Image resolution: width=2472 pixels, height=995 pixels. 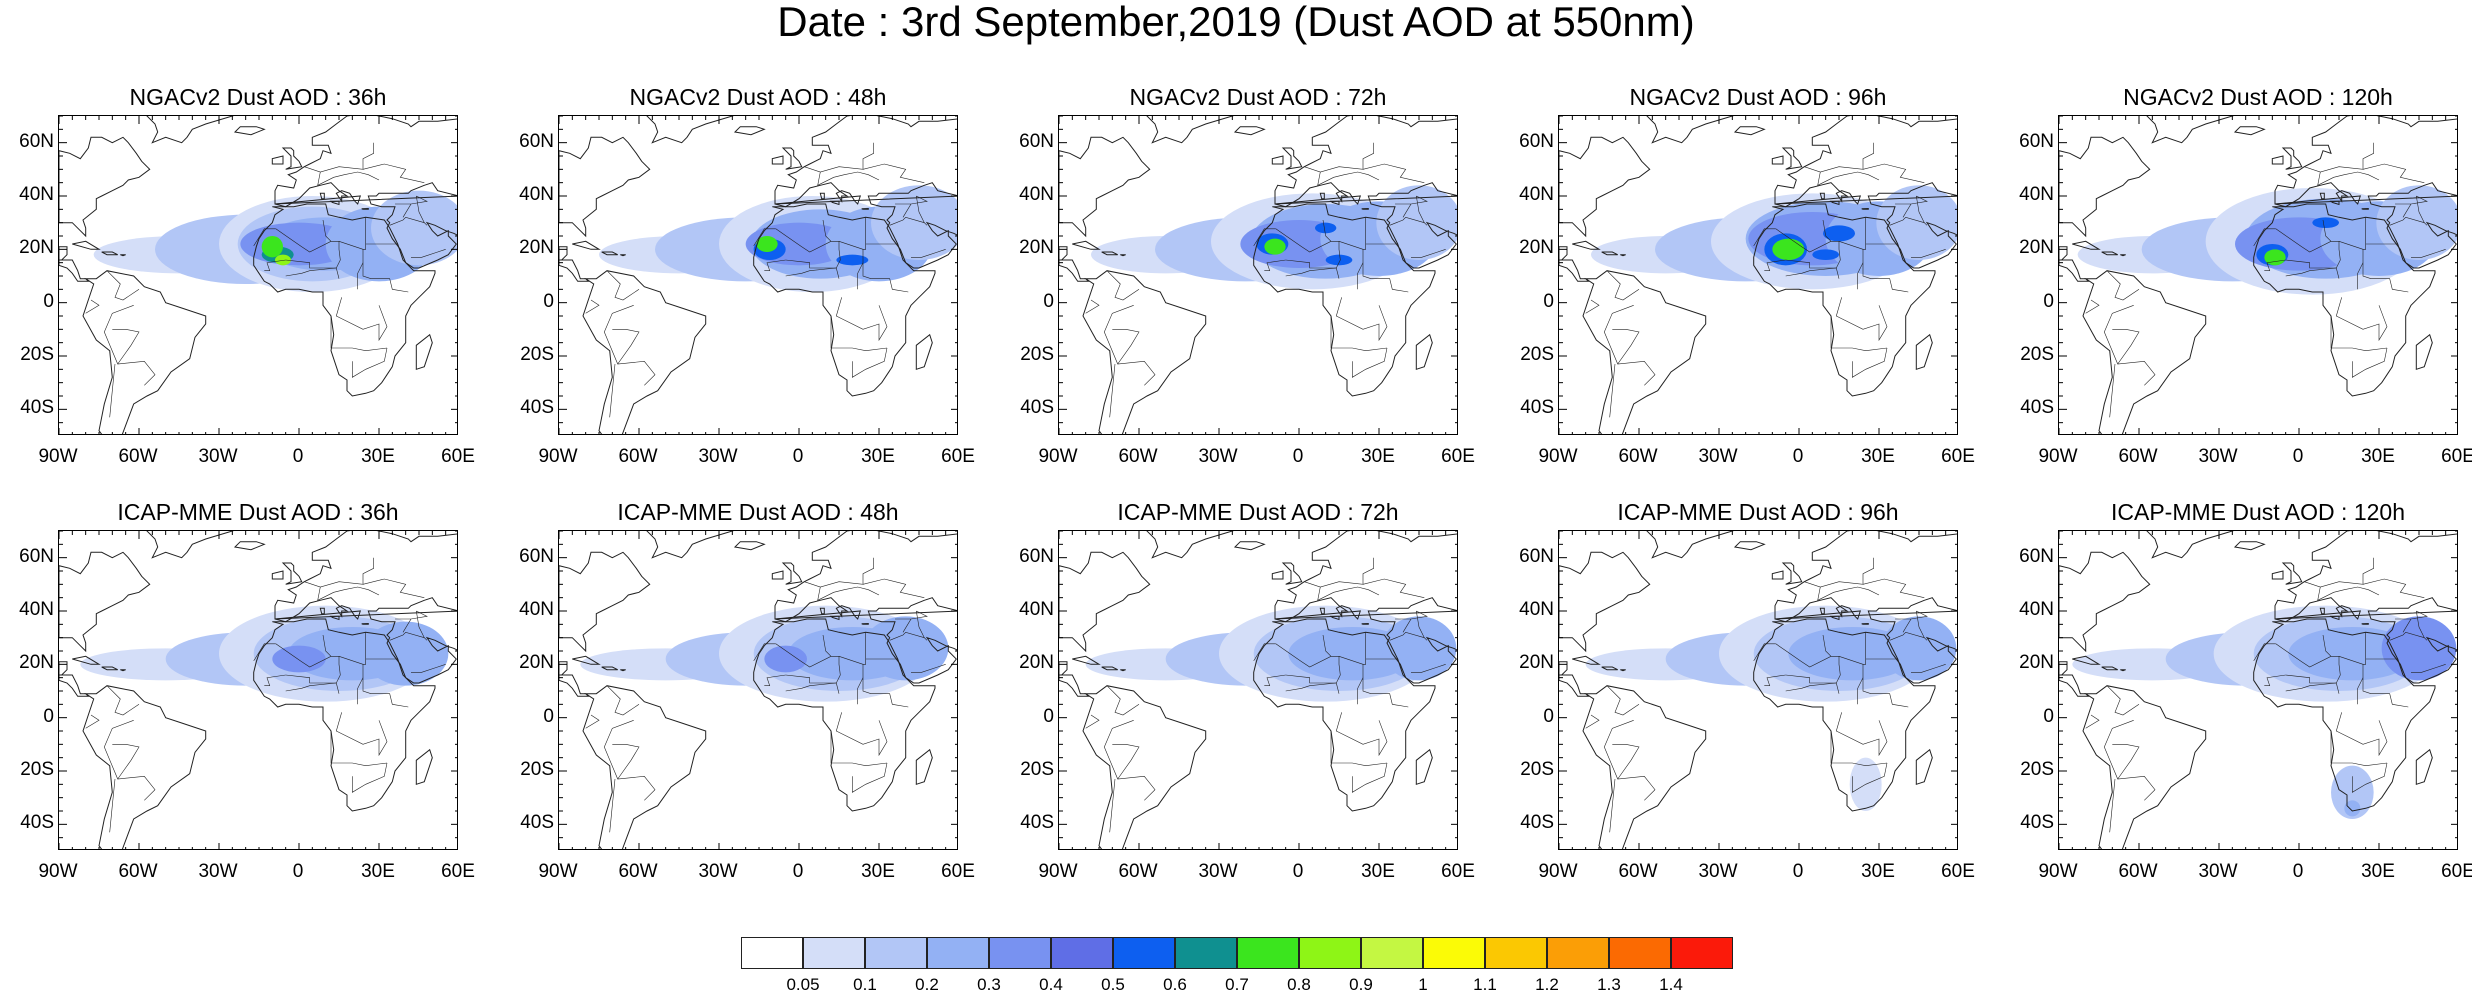 What do you see at coordinates (458, 456) in the screenshot?
I see `lon-tick-label: 60E` at bounding box center [458, 456].